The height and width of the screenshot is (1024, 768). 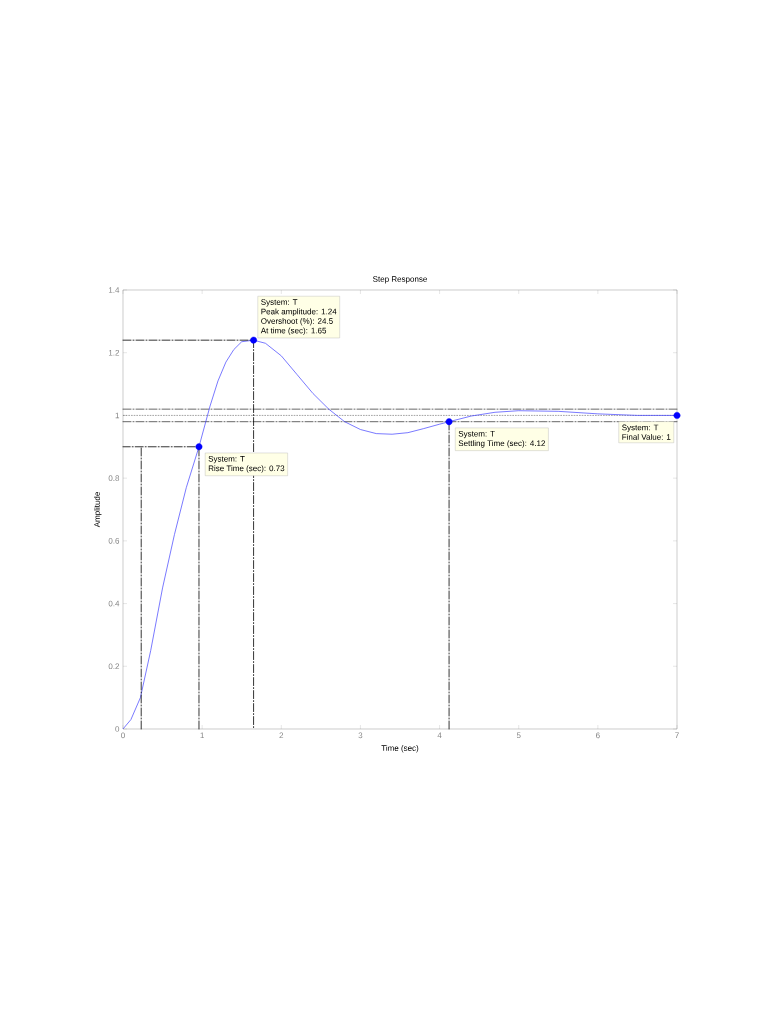 What do you see at coordinates (114, 478) in the screenshot?
I see `y-tick-label: 0.8` at bounding box center [114, 478].